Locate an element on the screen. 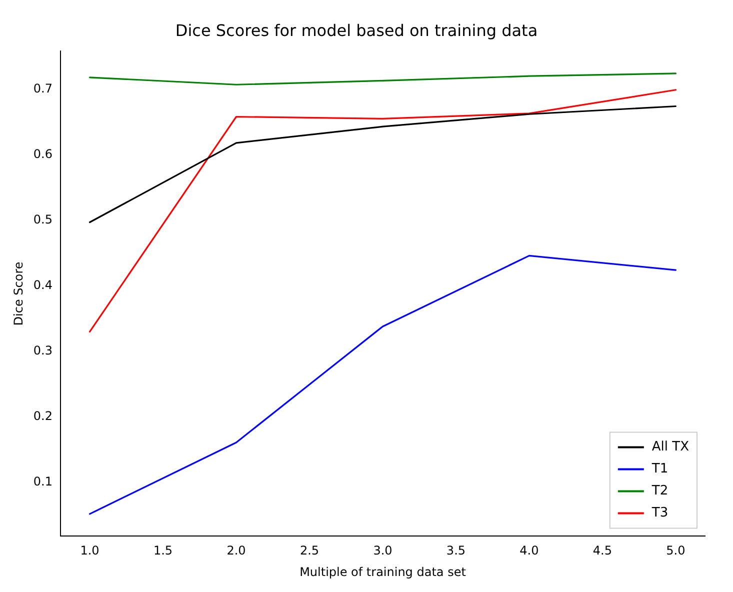 This screenshot has width=733, height=592. x-tick-label: 2.5 is located at coordinates (310, 551).